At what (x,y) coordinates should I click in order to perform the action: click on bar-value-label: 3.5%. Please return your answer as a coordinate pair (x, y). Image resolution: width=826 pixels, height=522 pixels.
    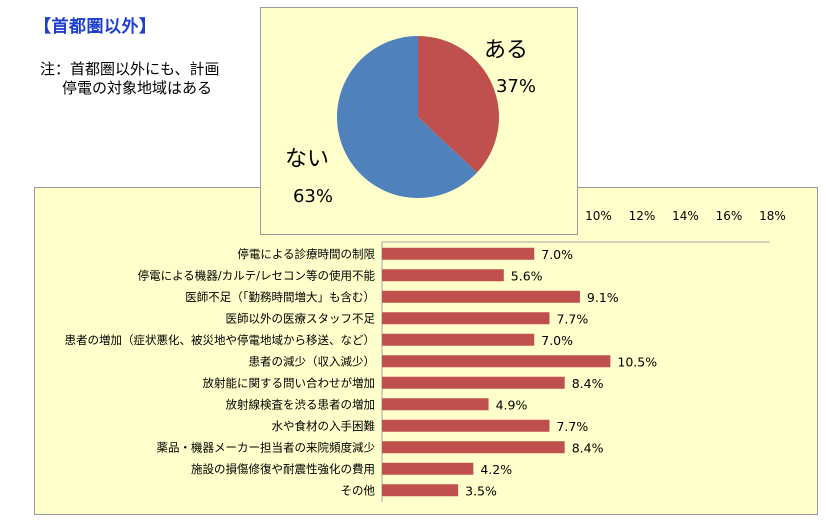
    Looking at the image, I should click on (481, 490).